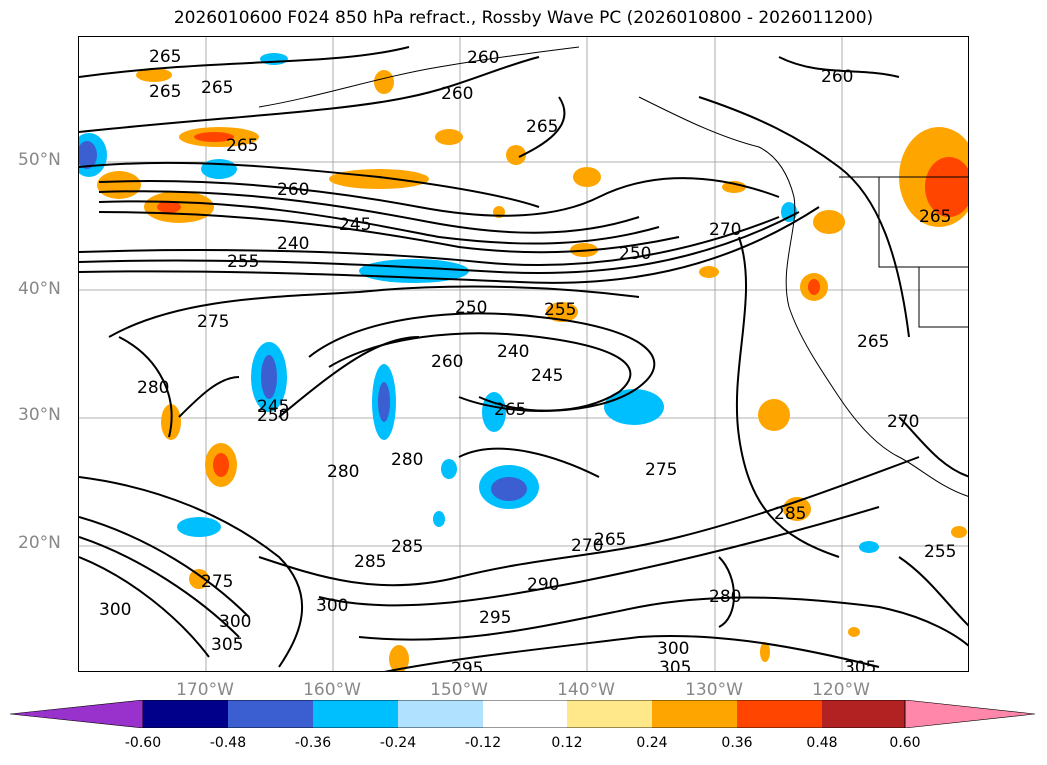  I want to click on colorbar-tick: 0.48, so click(822, 743).